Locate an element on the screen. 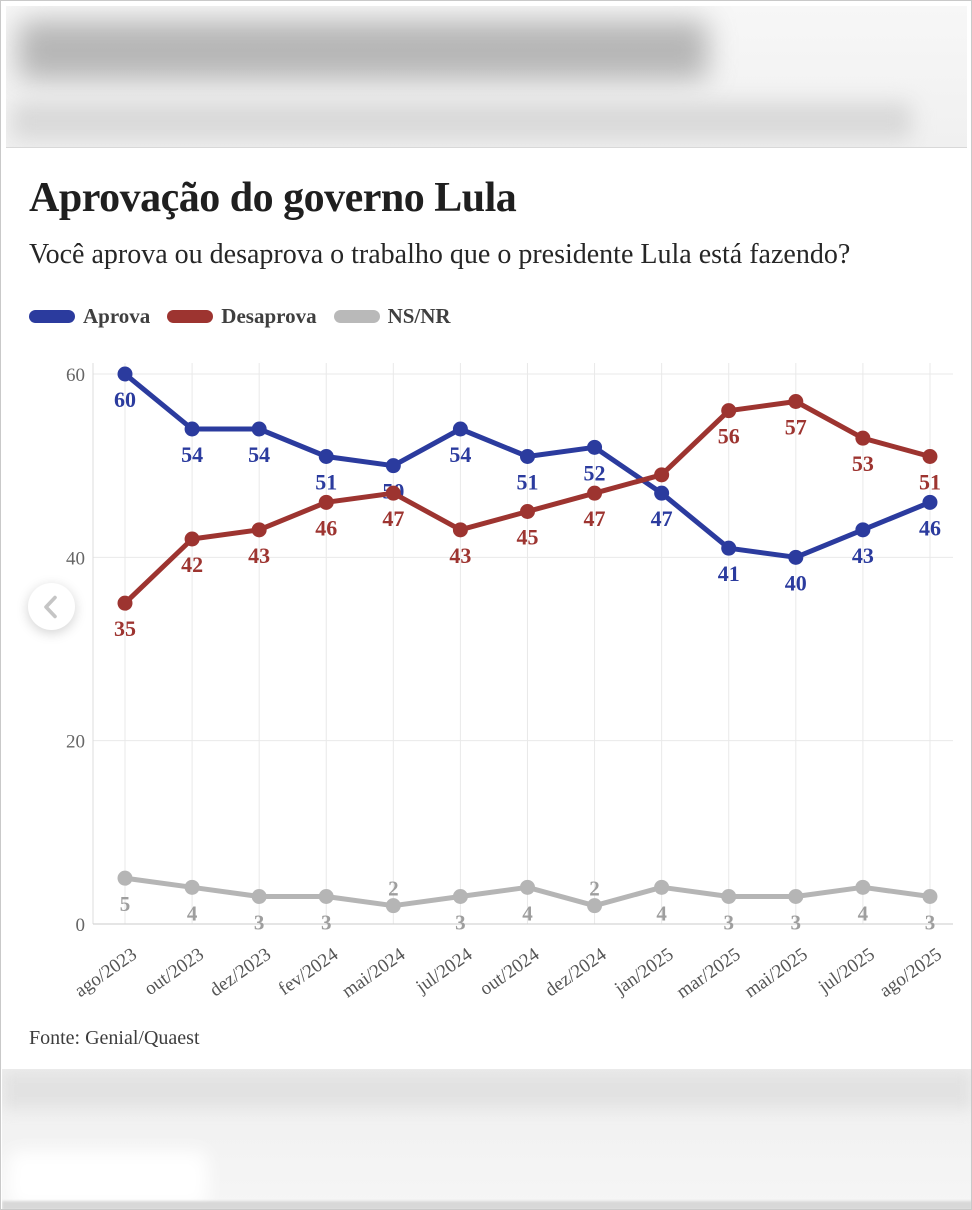  blurred-headline-band is located at coordinates (486, 77).